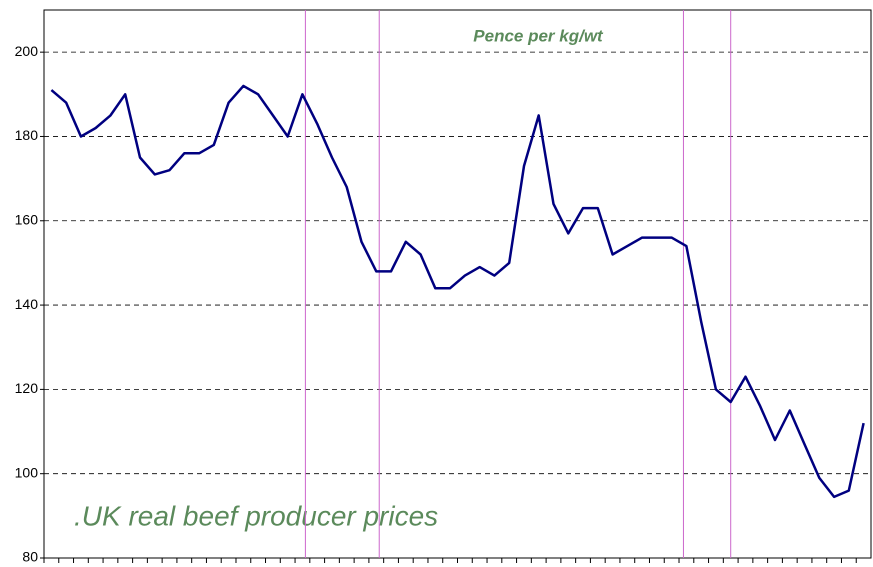  I want to click on y-tick-label: 80, so click(30, 557).